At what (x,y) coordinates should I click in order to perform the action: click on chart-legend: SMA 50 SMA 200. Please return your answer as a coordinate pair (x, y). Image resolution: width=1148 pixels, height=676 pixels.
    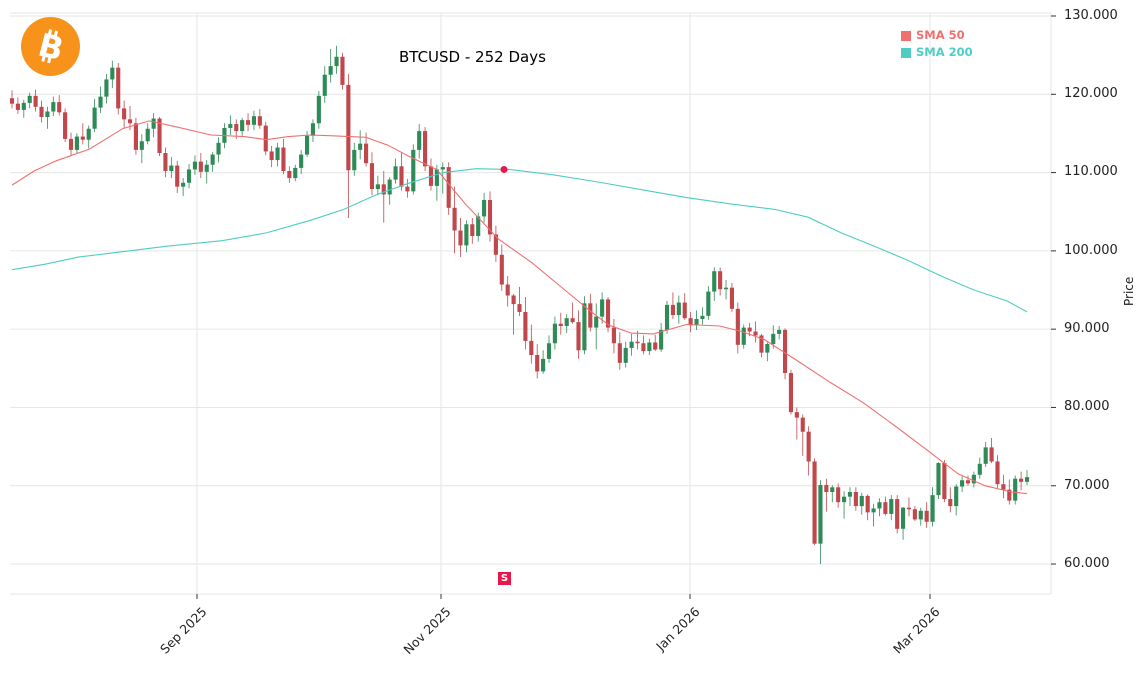
    Looking at the image, I should click on (937, 44).